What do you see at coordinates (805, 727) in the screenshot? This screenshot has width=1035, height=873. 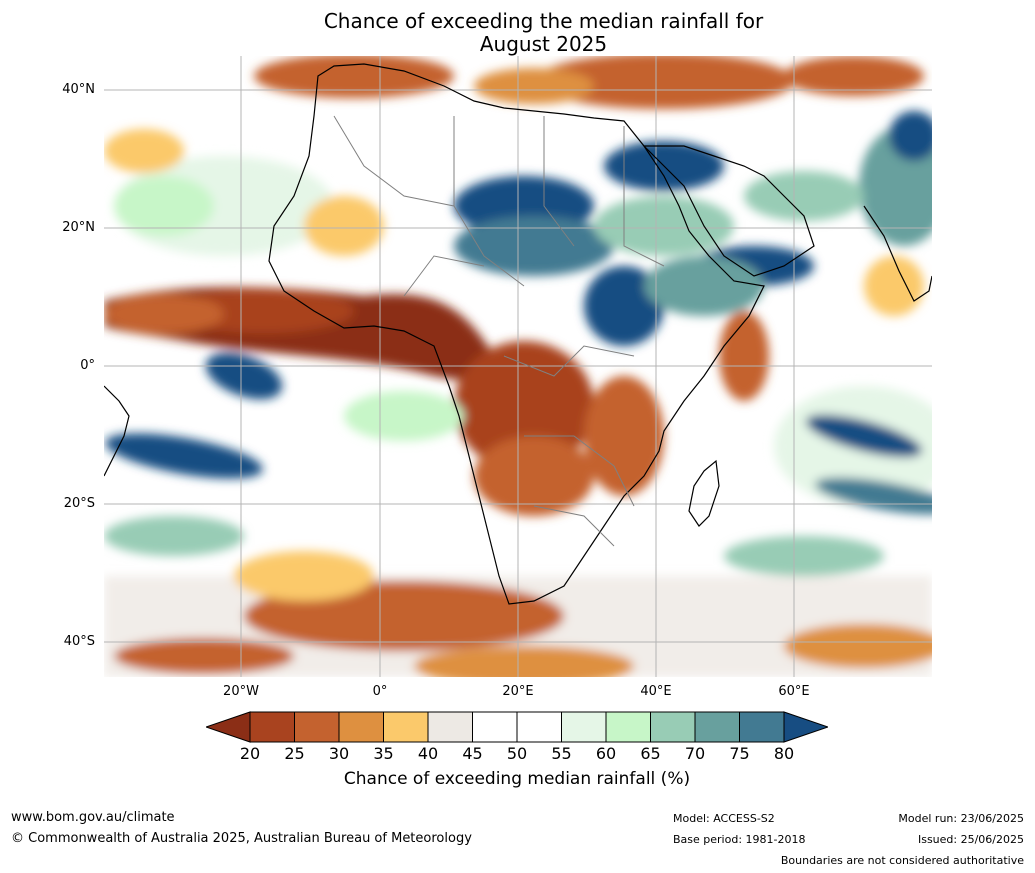 I see `colorbar-extend-high` at bounding box center [805, 727].